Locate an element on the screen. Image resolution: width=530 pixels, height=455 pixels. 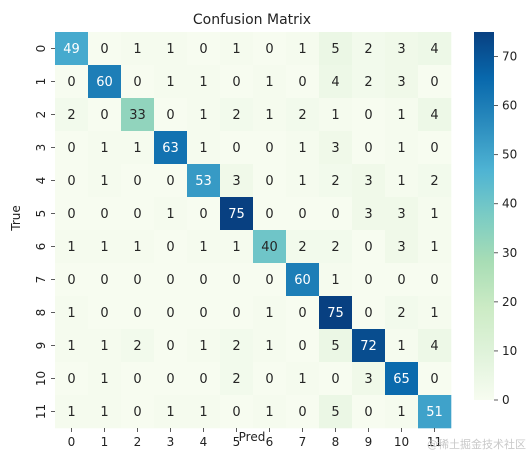
x-tick-label: 3 is located at coordinates (171, 442).